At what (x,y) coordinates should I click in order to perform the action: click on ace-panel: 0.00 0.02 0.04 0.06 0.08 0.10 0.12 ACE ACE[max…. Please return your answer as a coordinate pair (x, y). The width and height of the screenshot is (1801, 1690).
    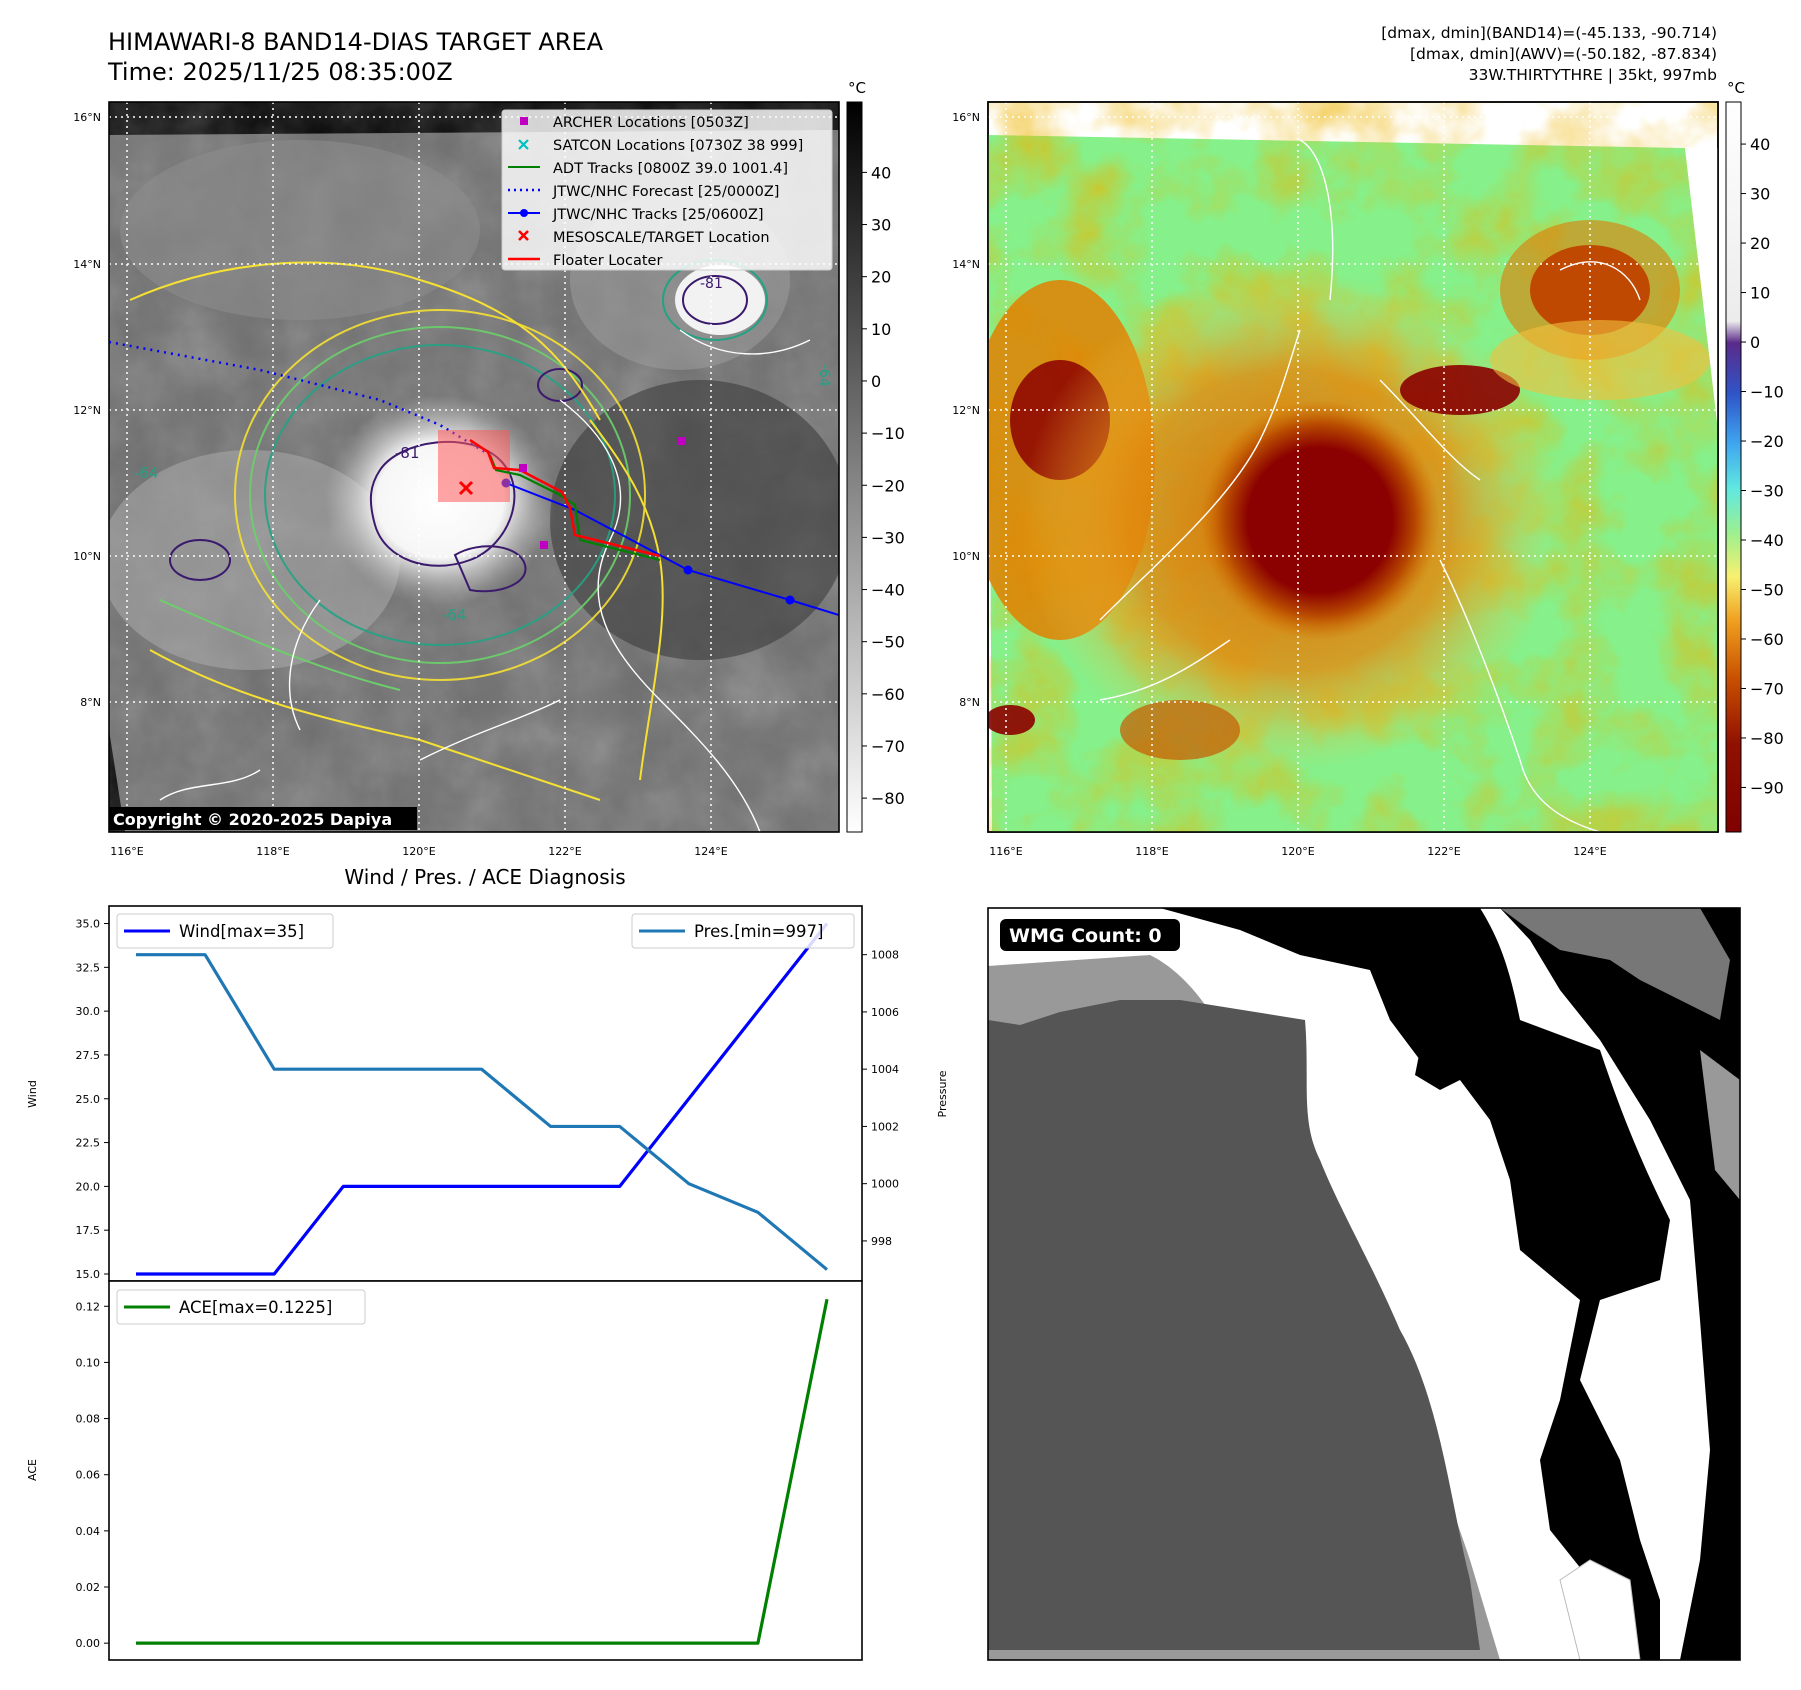
    Looking at the image, I should click on (444, 1470).